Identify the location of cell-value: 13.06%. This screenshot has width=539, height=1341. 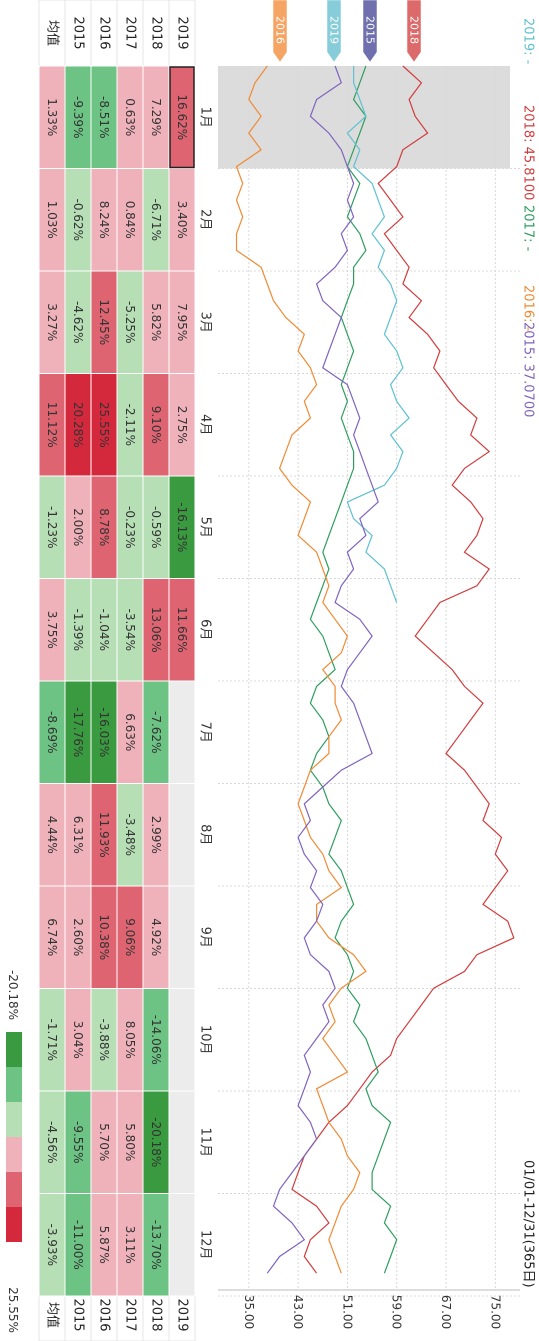
(156, 630).